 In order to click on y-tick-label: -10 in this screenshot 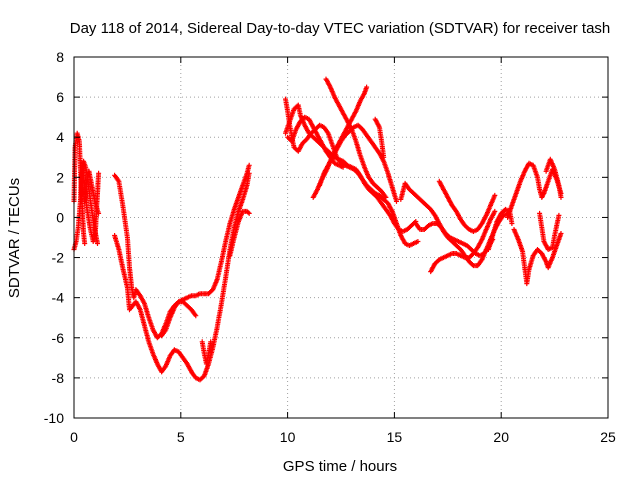, I will do `click(54, 418)`.